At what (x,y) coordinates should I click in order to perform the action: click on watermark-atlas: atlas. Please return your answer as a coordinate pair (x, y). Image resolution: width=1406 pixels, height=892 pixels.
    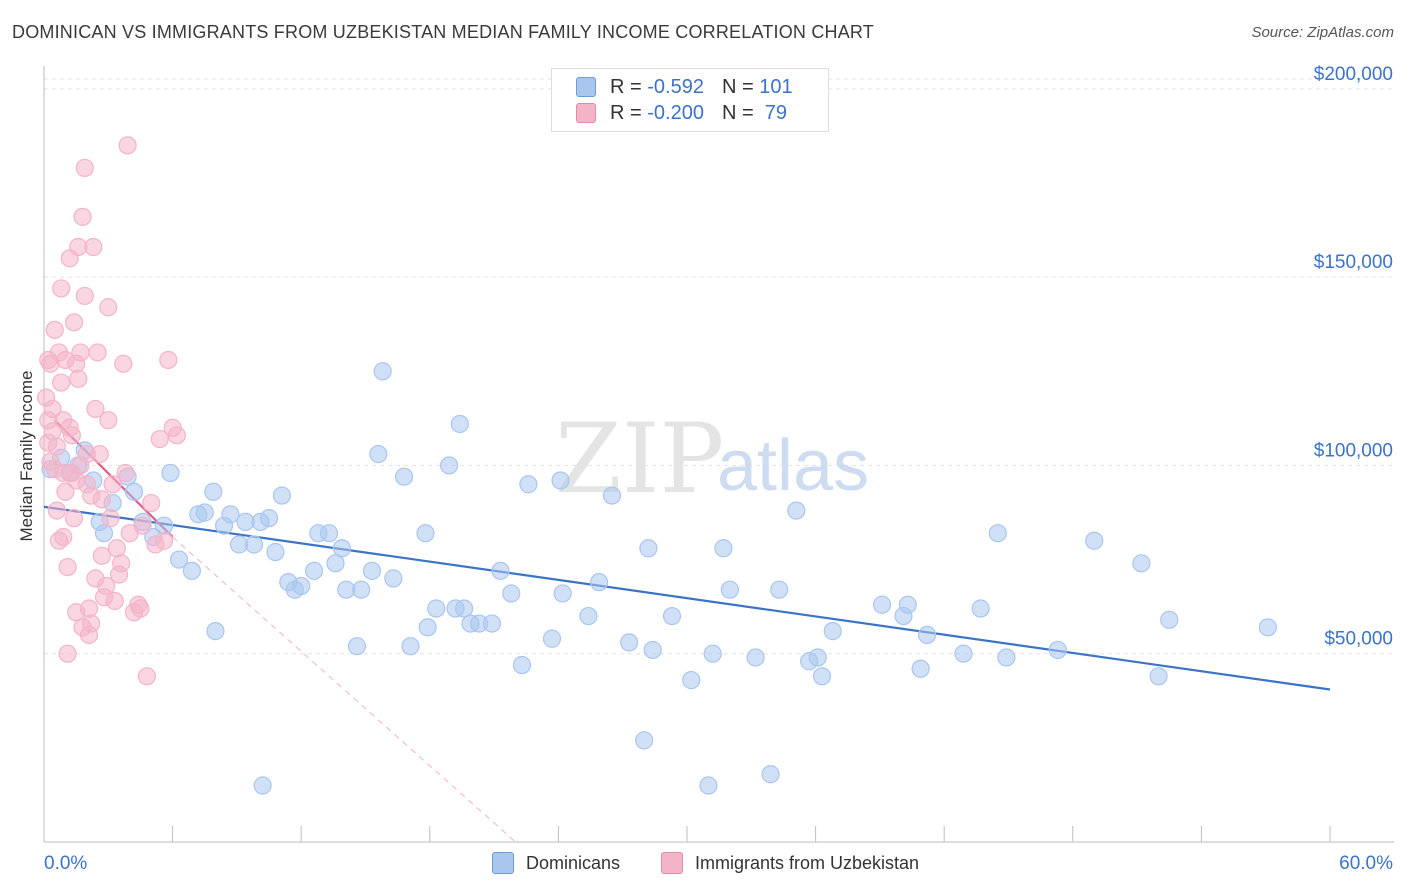
    Looking at the image, I should click on (793, 466).